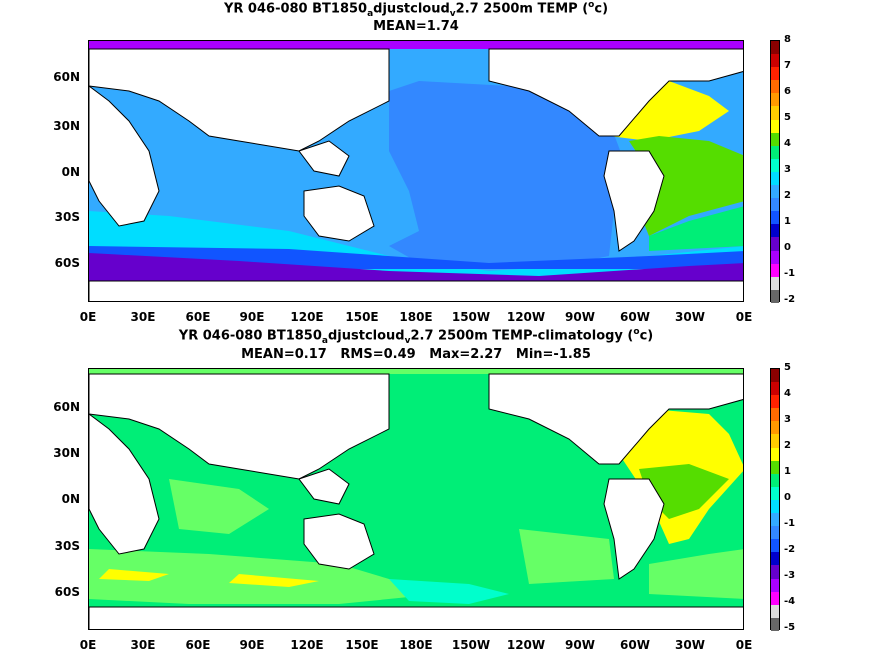 The image size is (875, 656). Describe the element at coordinates (252, 645) in the screenshot. I see `panel2-lon-90e: 90E` at that location.